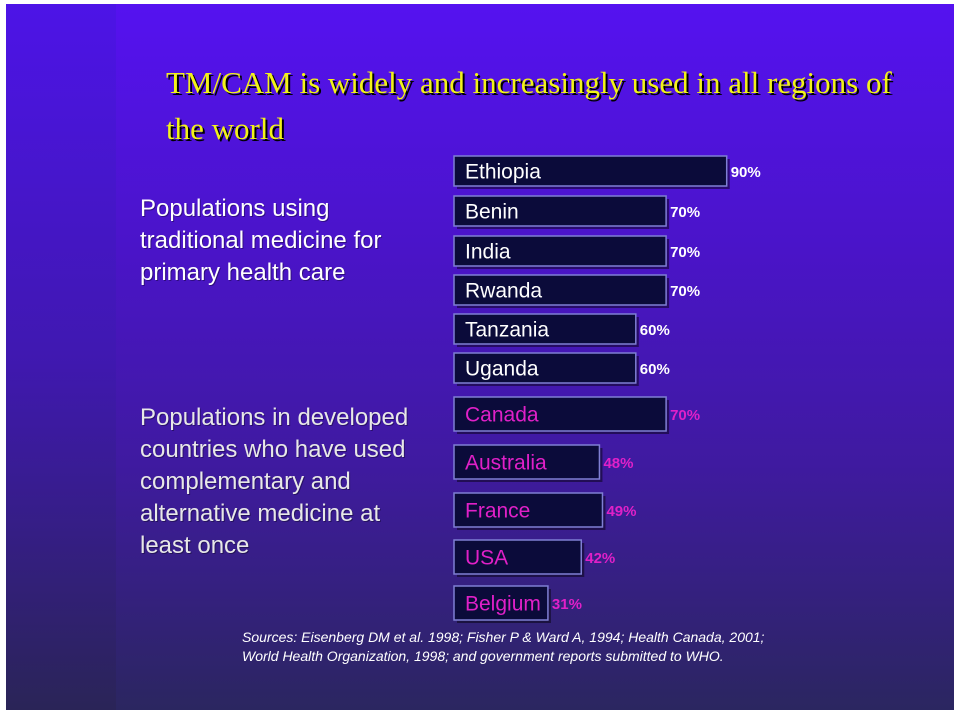 The image size is (960, 716). Describe the element at coordinates (600, 558) in the screenshot. I see `value-label-usa: 42%` at that location.